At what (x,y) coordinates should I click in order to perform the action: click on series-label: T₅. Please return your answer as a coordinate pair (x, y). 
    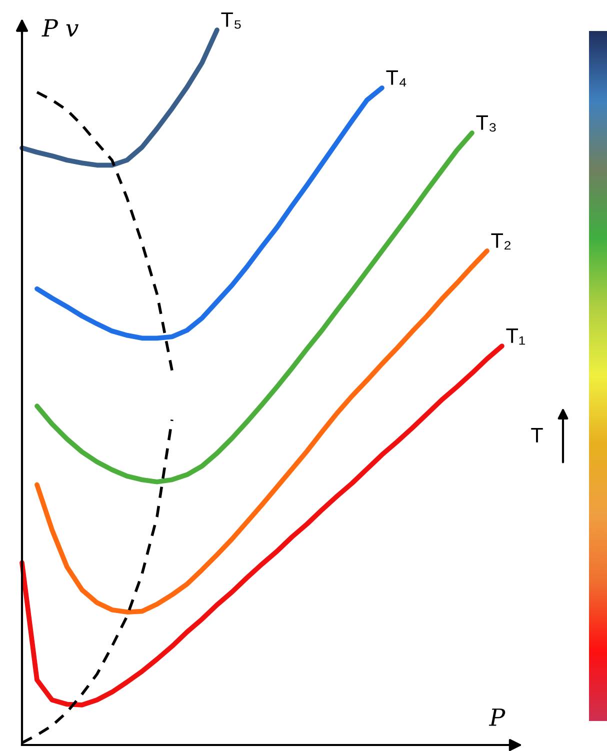
    Looking at the image, I should click on (231, 20).